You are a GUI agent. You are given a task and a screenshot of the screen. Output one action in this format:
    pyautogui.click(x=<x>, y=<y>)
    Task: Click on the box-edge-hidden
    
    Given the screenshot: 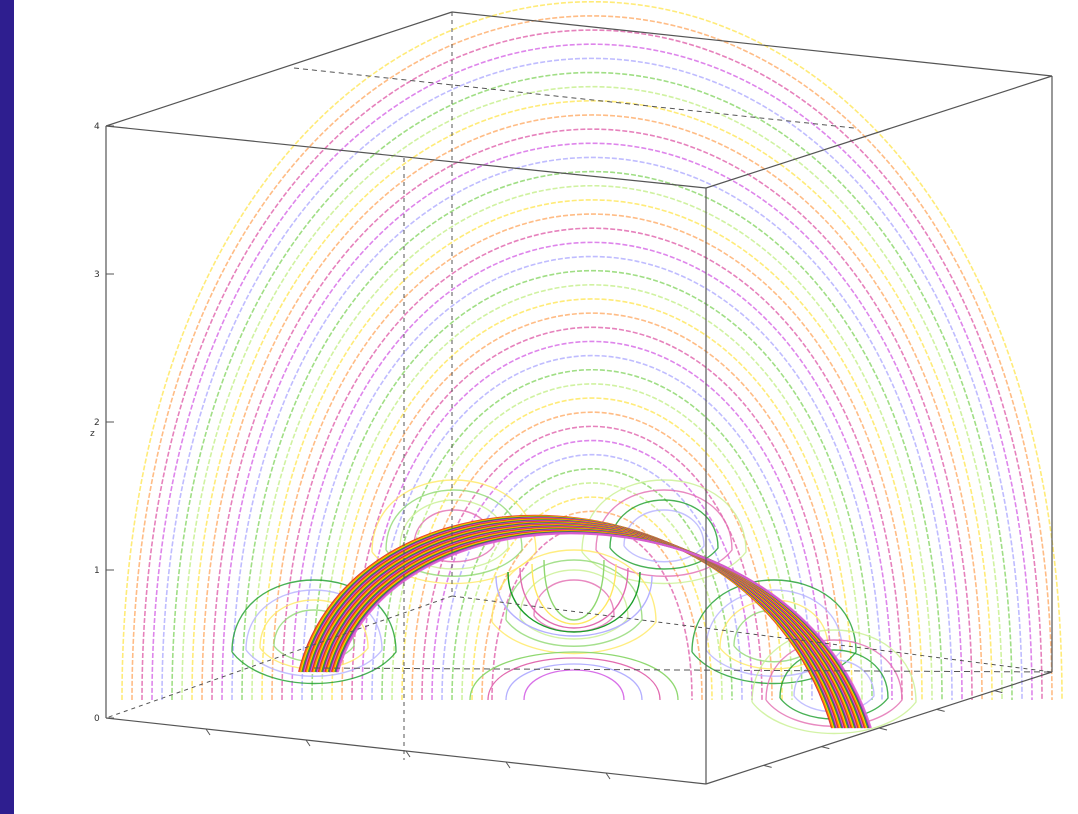 What is the action you would take?
    pyautogui.click(x=279, y=657)
    